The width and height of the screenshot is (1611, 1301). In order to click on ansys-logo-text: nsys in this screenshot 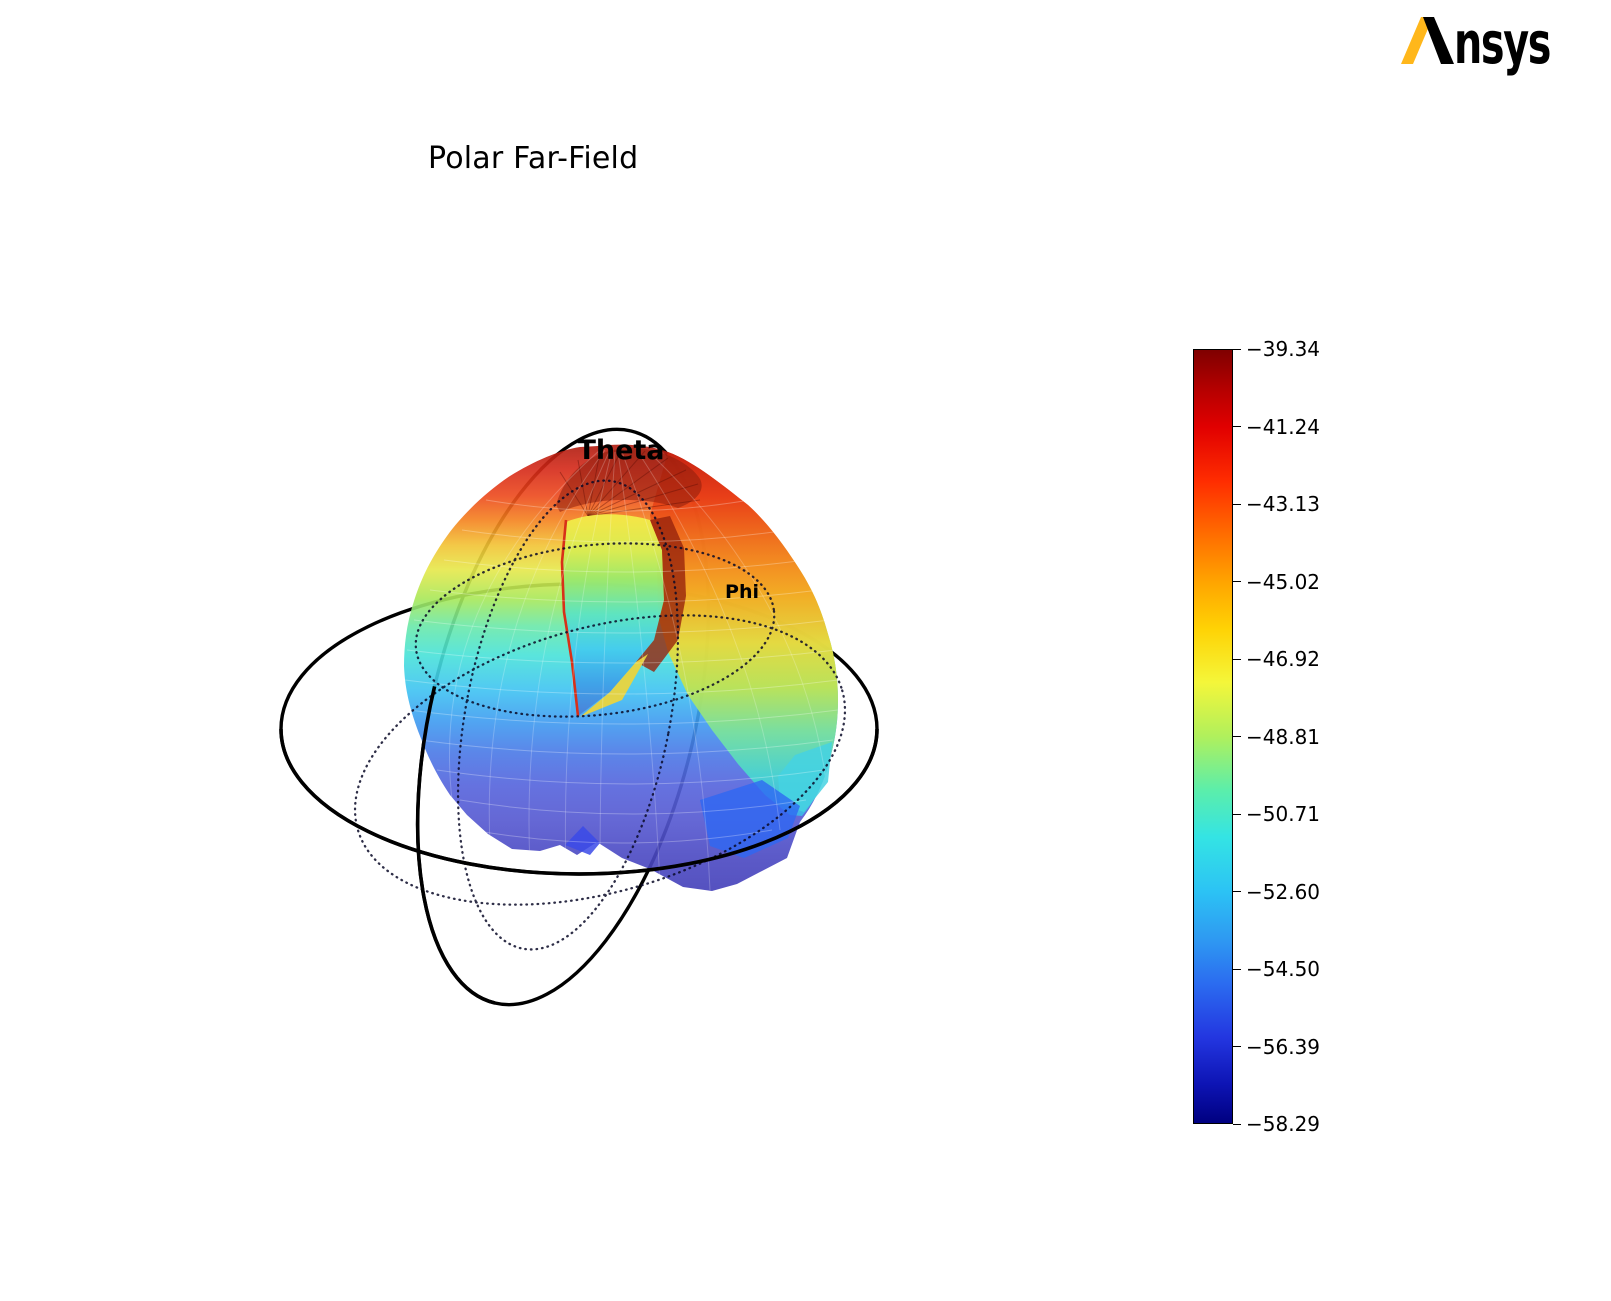, I will do `click(1502, 44)`.